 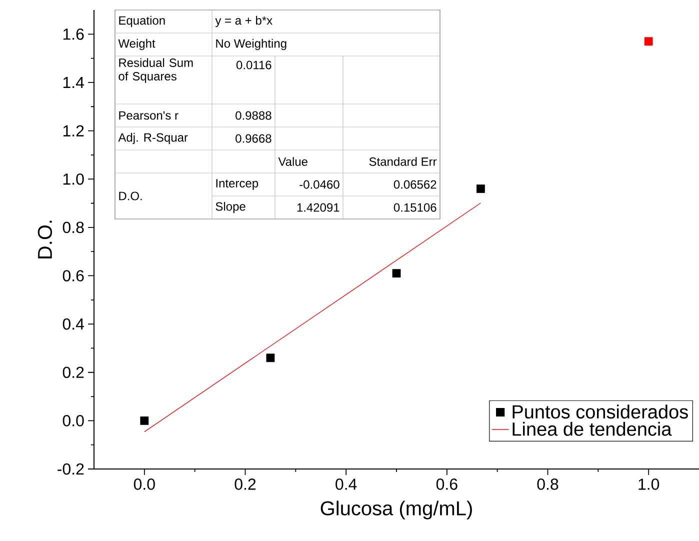 What do you see at coordinates (547, 484) in the screenshot?
I see `x-tick-label: 0.8` at bounding box center [547, 484].